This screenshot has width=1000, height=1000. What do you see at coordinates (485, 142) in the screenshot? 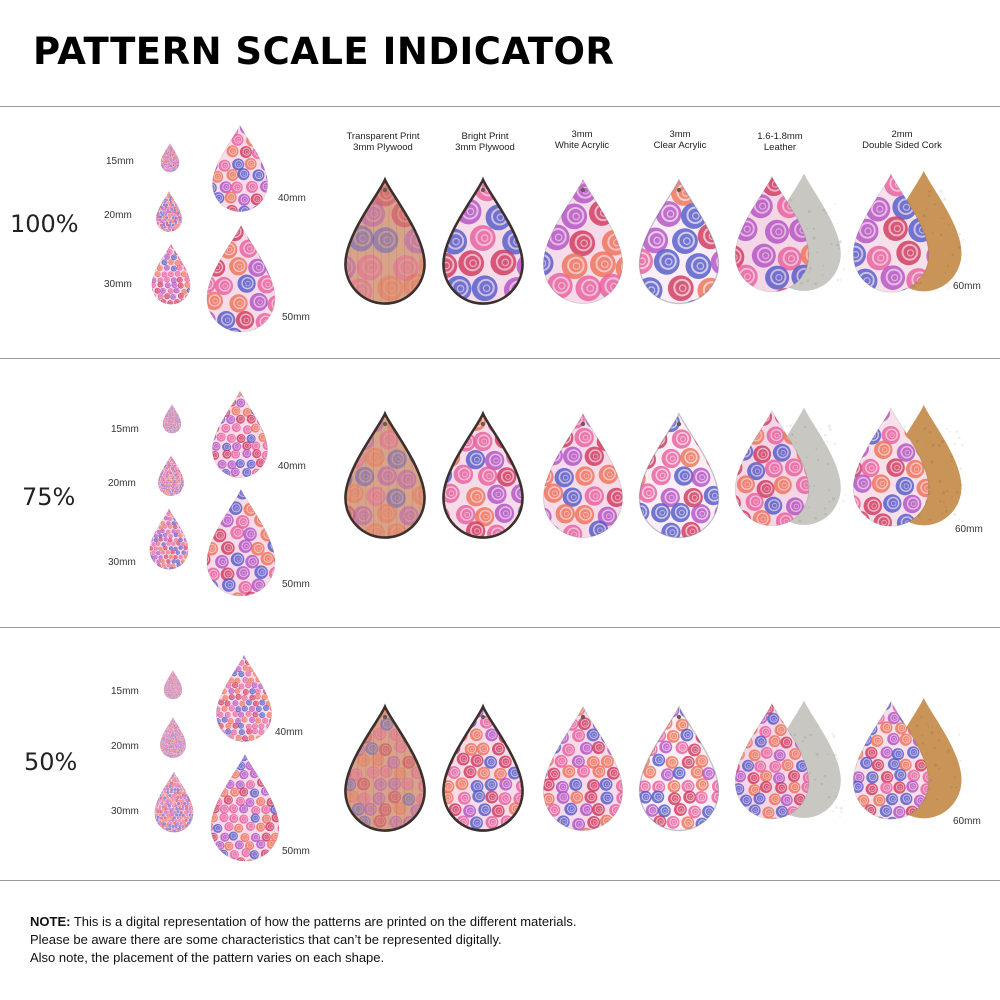
I see `material-label-bright-plywood: Bright Print 3mm Plywood` at bounding box center [485, 142].